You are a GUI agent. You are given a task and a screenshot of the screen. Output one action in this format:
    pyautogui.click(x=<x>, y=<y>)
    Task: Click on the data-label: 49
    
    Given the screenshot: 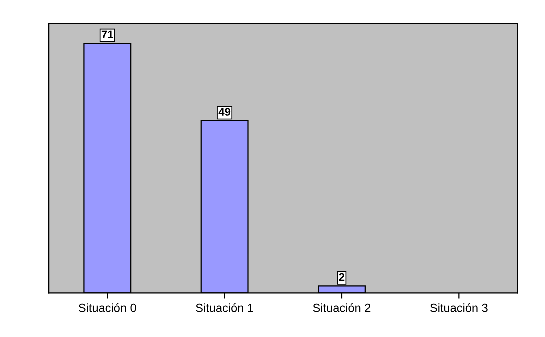 What is the action you would take?
    pyautogui.click(x=224, y=112)
    